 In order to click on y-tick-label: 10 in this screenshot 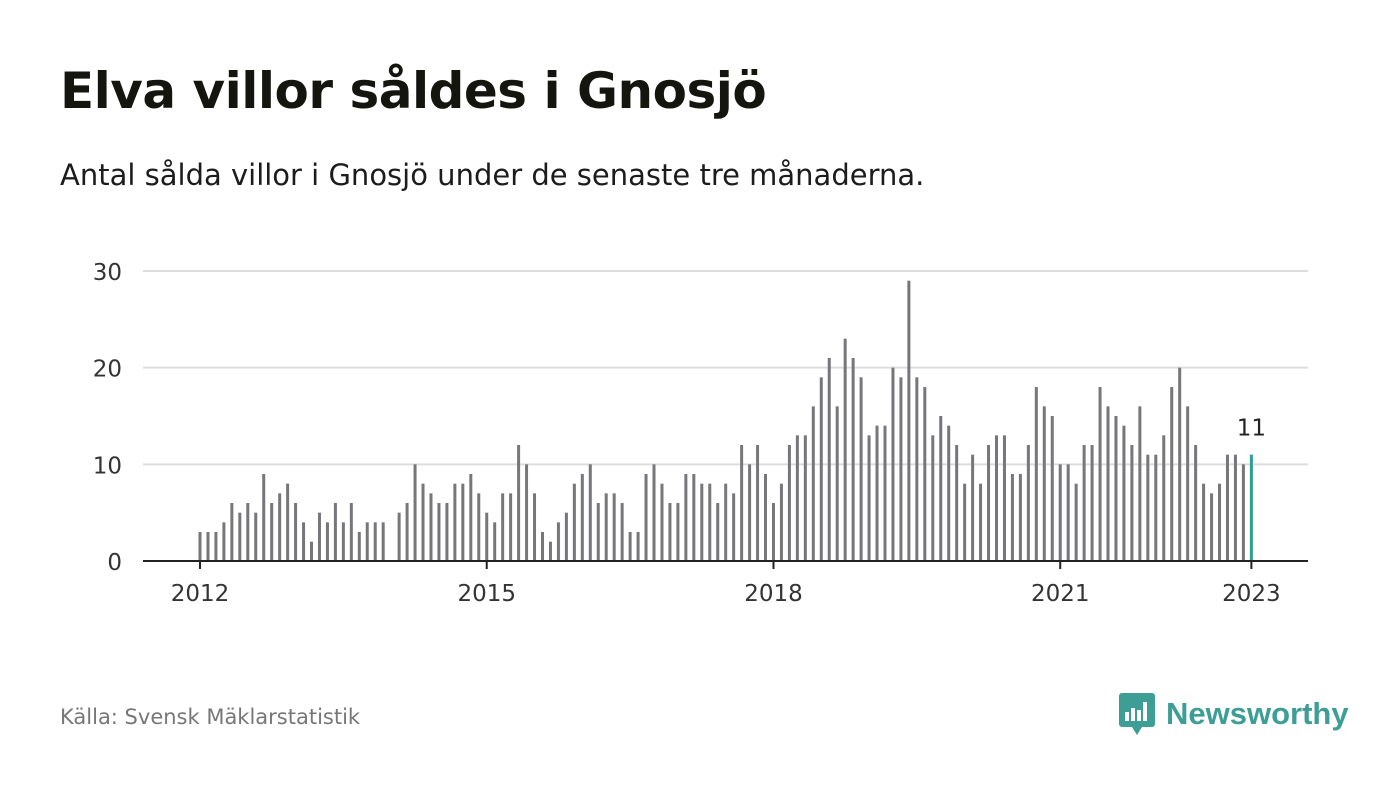, I will do `click(107, 466)`.